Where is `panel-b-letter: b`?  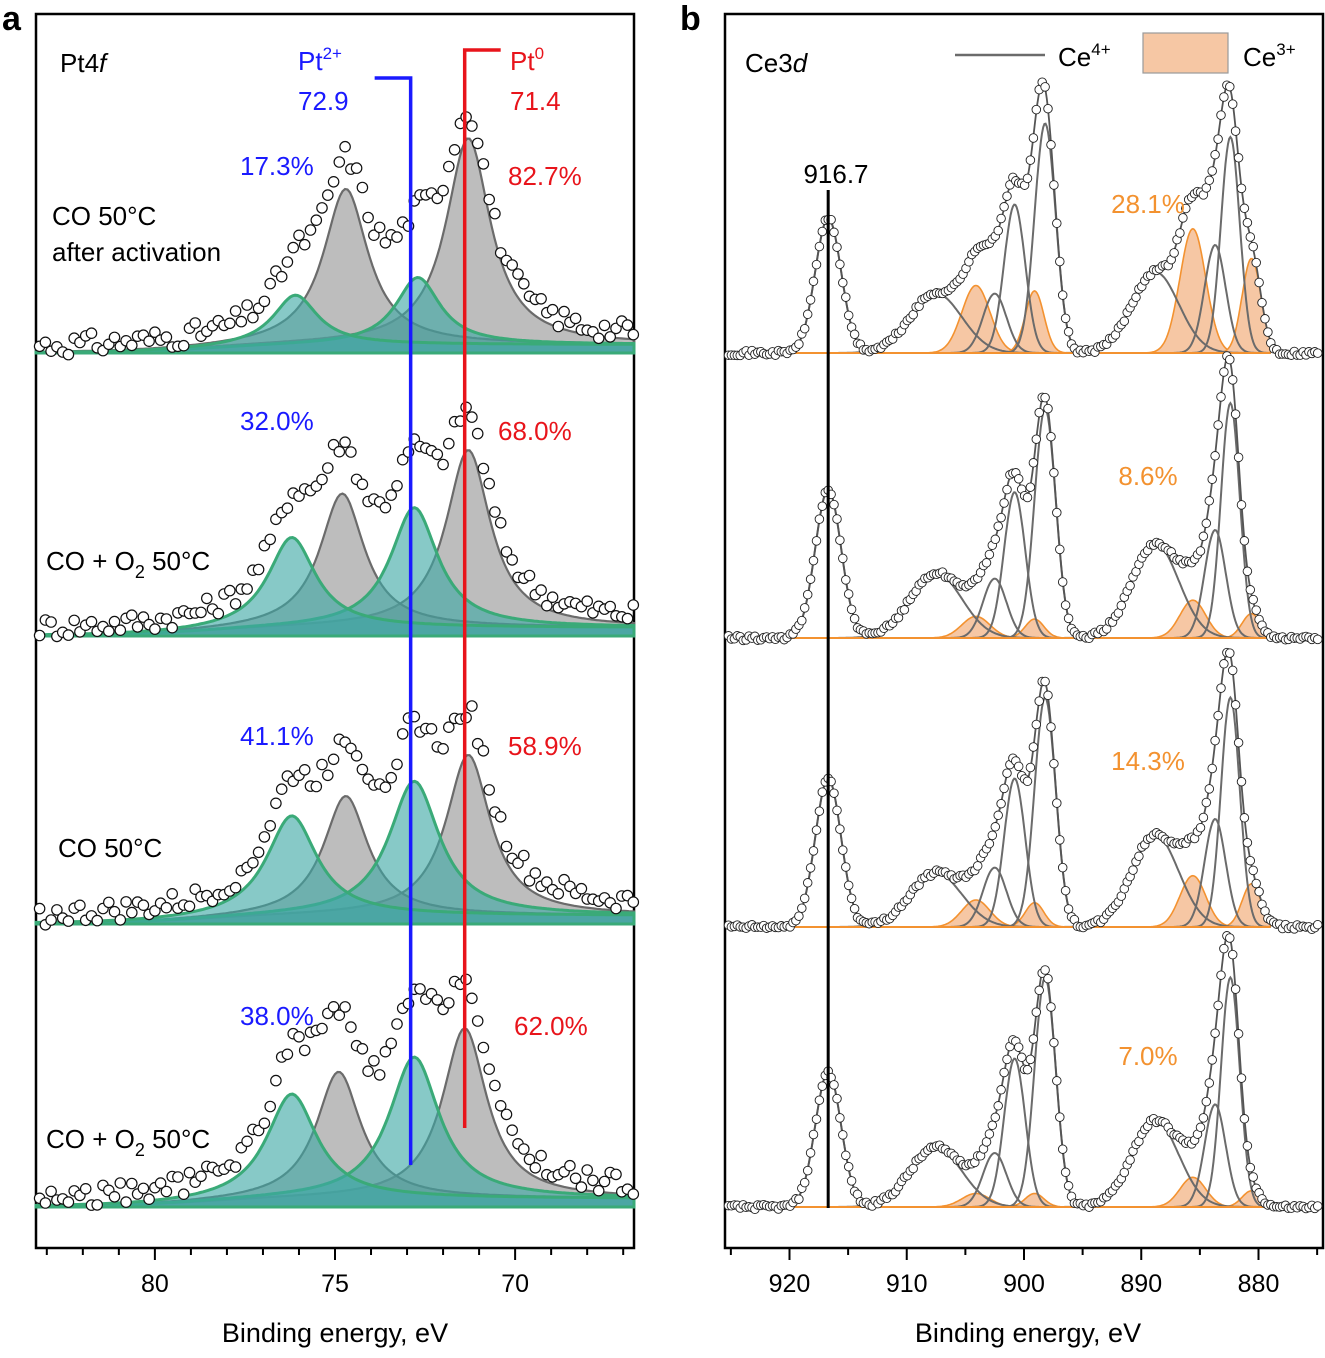
panel-b-letter: b is located at coordinates (690, 19).